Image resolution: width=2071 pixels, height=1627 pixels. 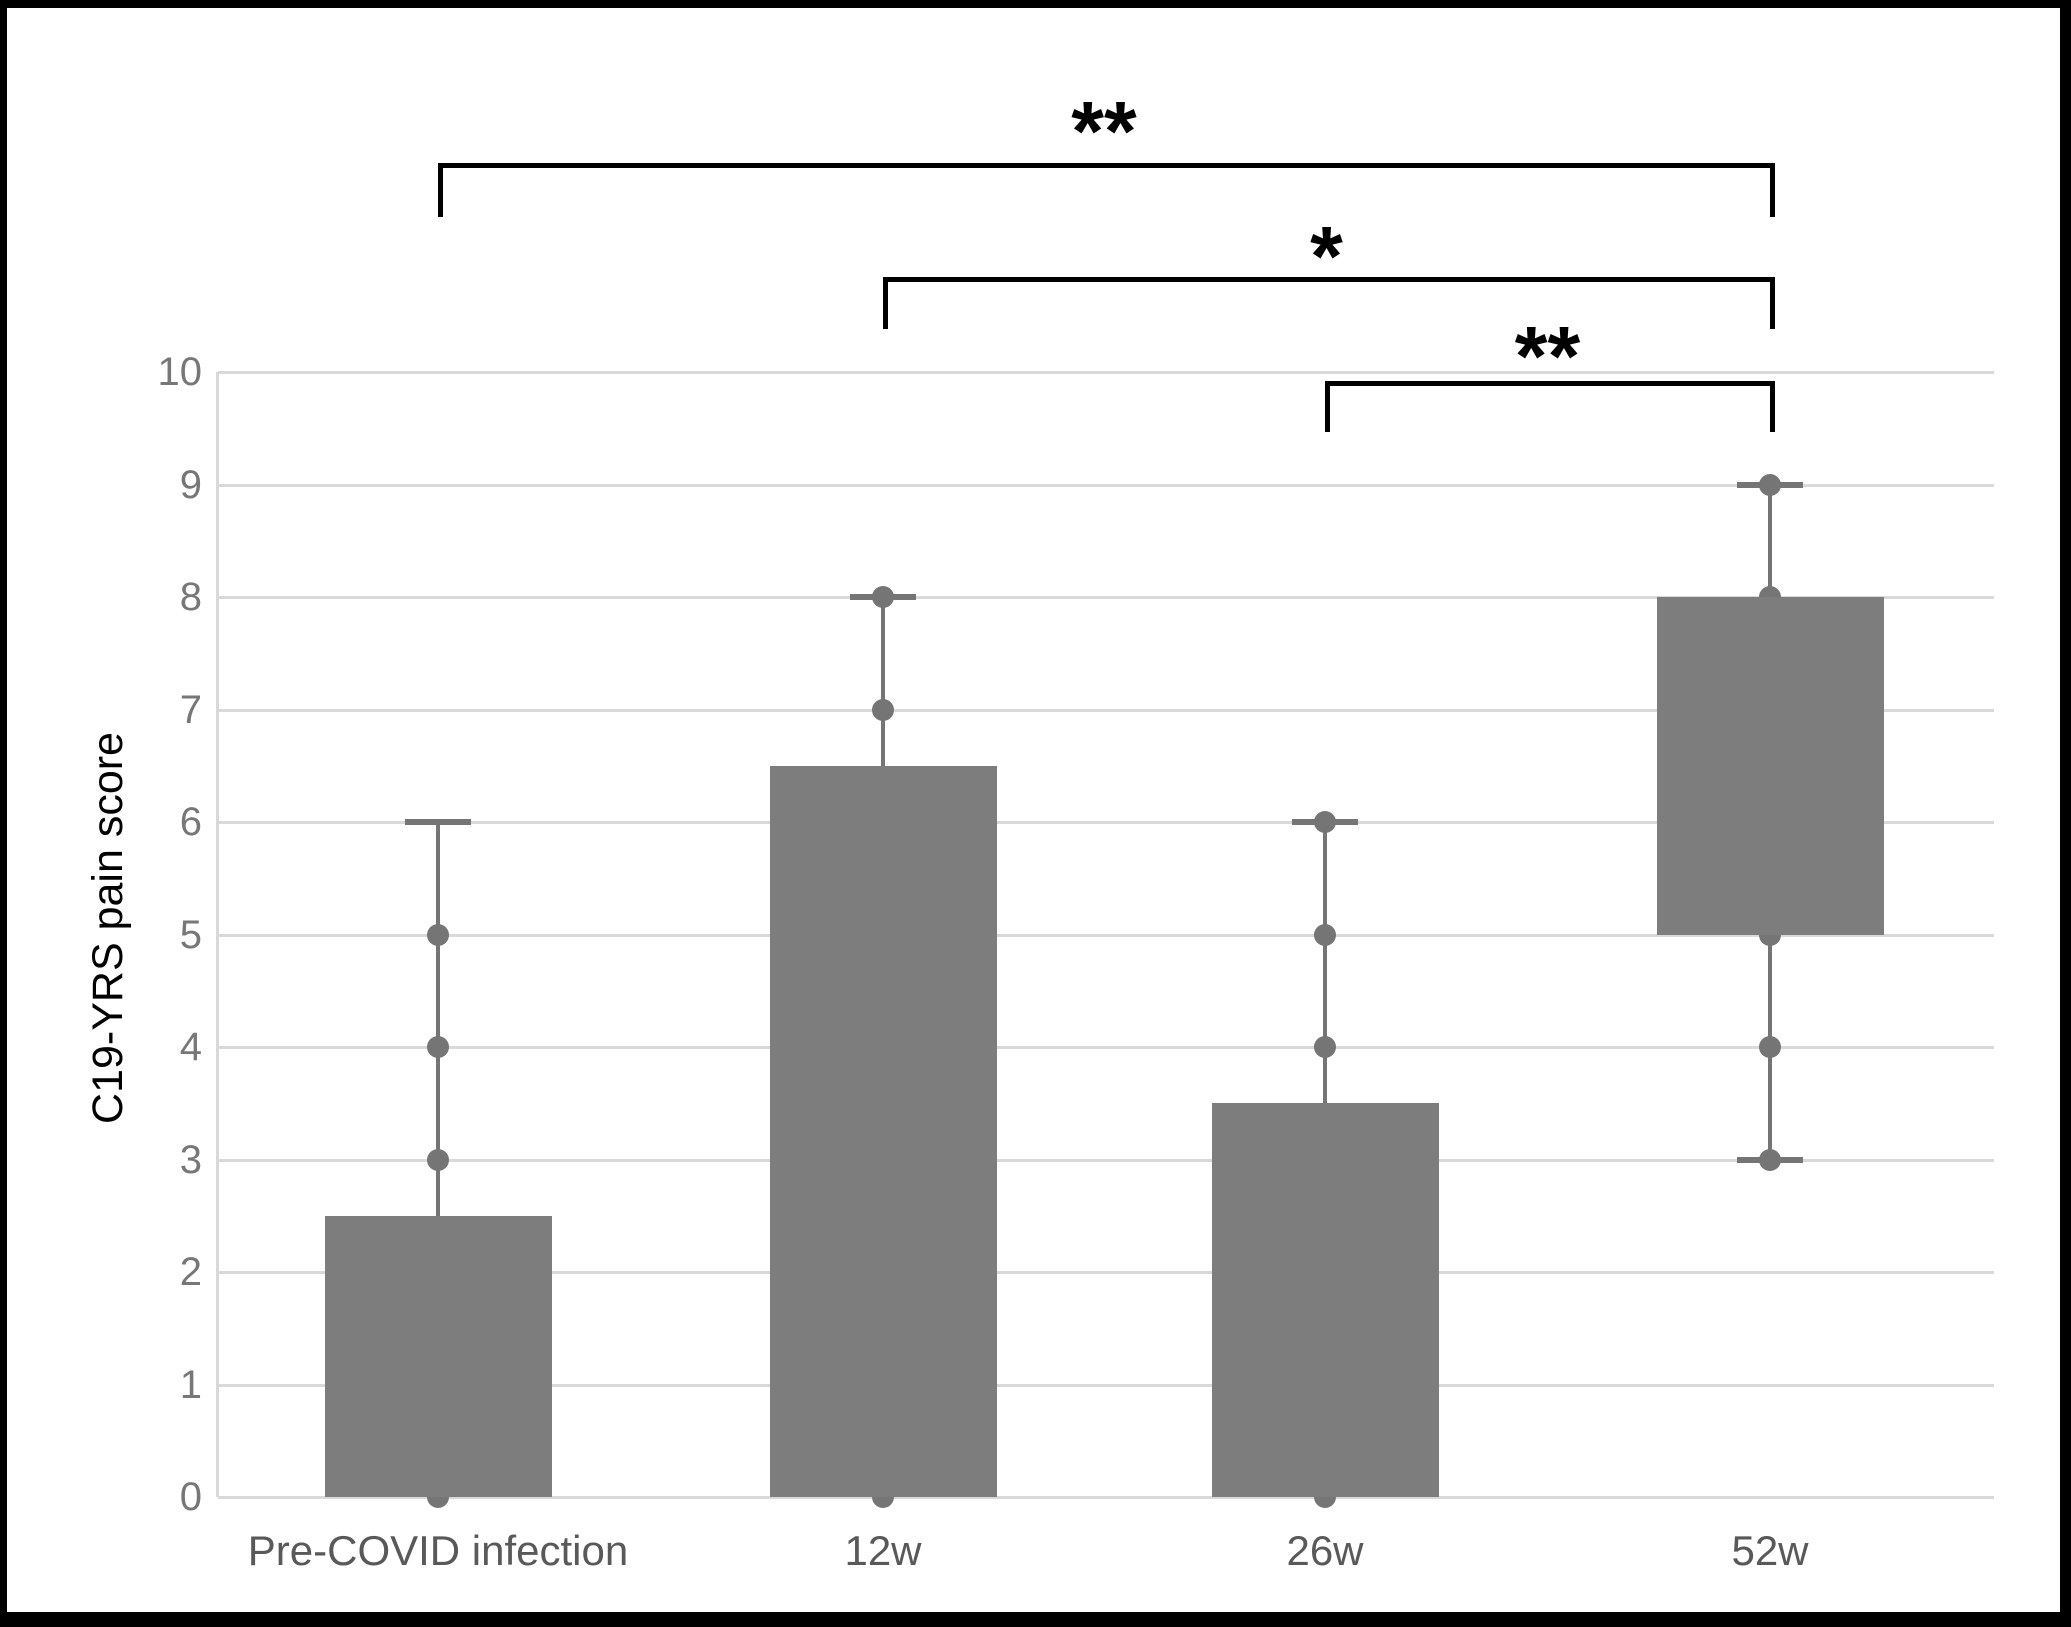 What do you see at coordinates (1325, 1550) in the screenshot?
I see `x-axis-label: 26w` at bounding box center [1325, 1550].